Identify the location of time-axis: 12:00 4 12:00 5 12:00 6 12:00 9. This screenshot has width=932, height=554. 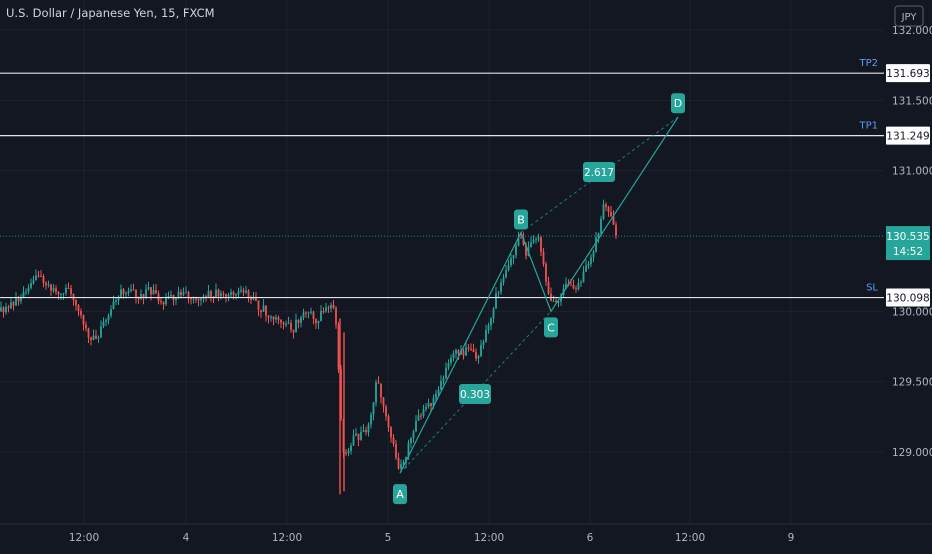
(466, 533).